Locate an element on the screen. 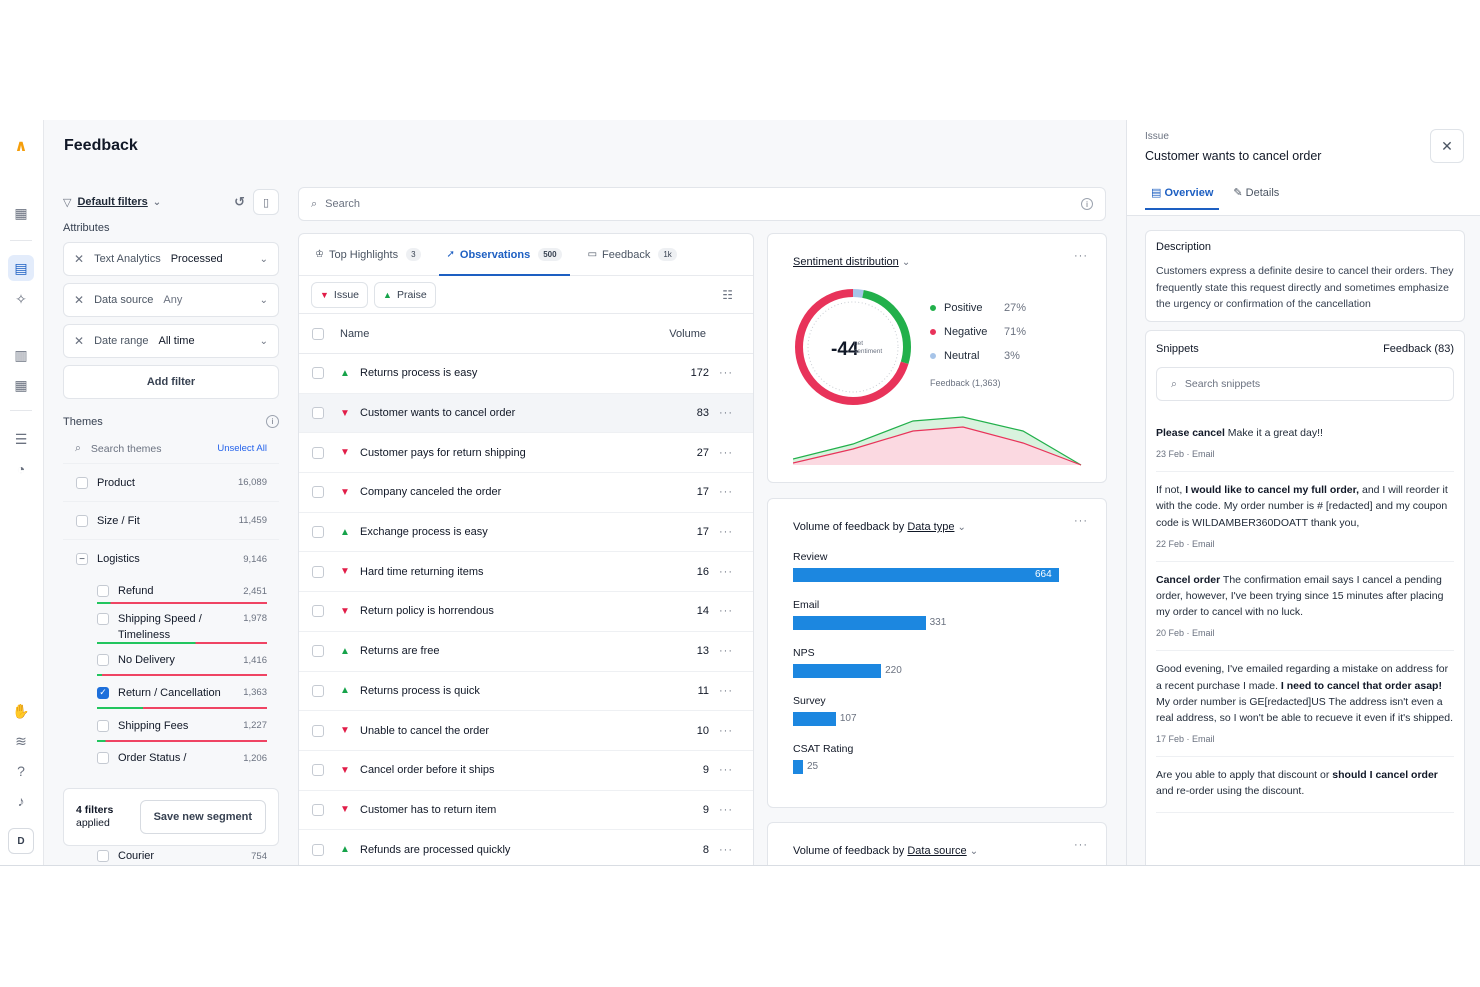 The height and width of the screenshot is (987, 1480). avatar: D is located at coordinates (21, 841).